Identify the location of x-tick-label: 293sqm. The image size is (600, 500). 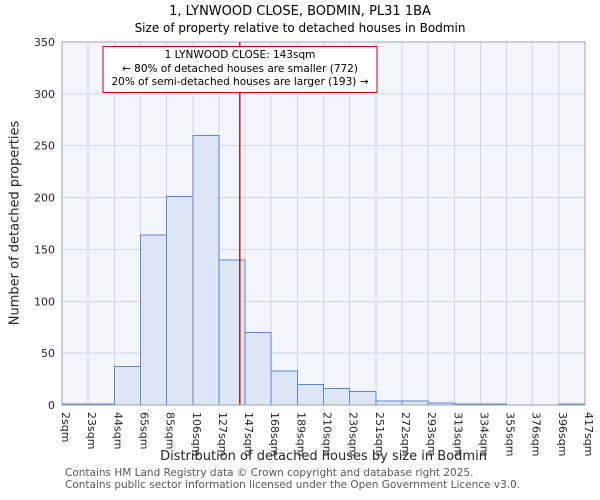
(431, 434).